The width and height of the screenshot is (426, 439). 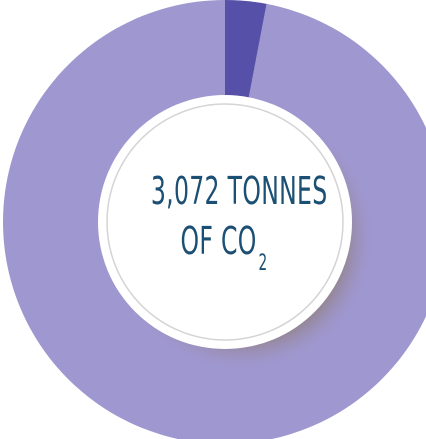 I want to click on center-label-line2-text: OF CO, so click(x=218, y=241).